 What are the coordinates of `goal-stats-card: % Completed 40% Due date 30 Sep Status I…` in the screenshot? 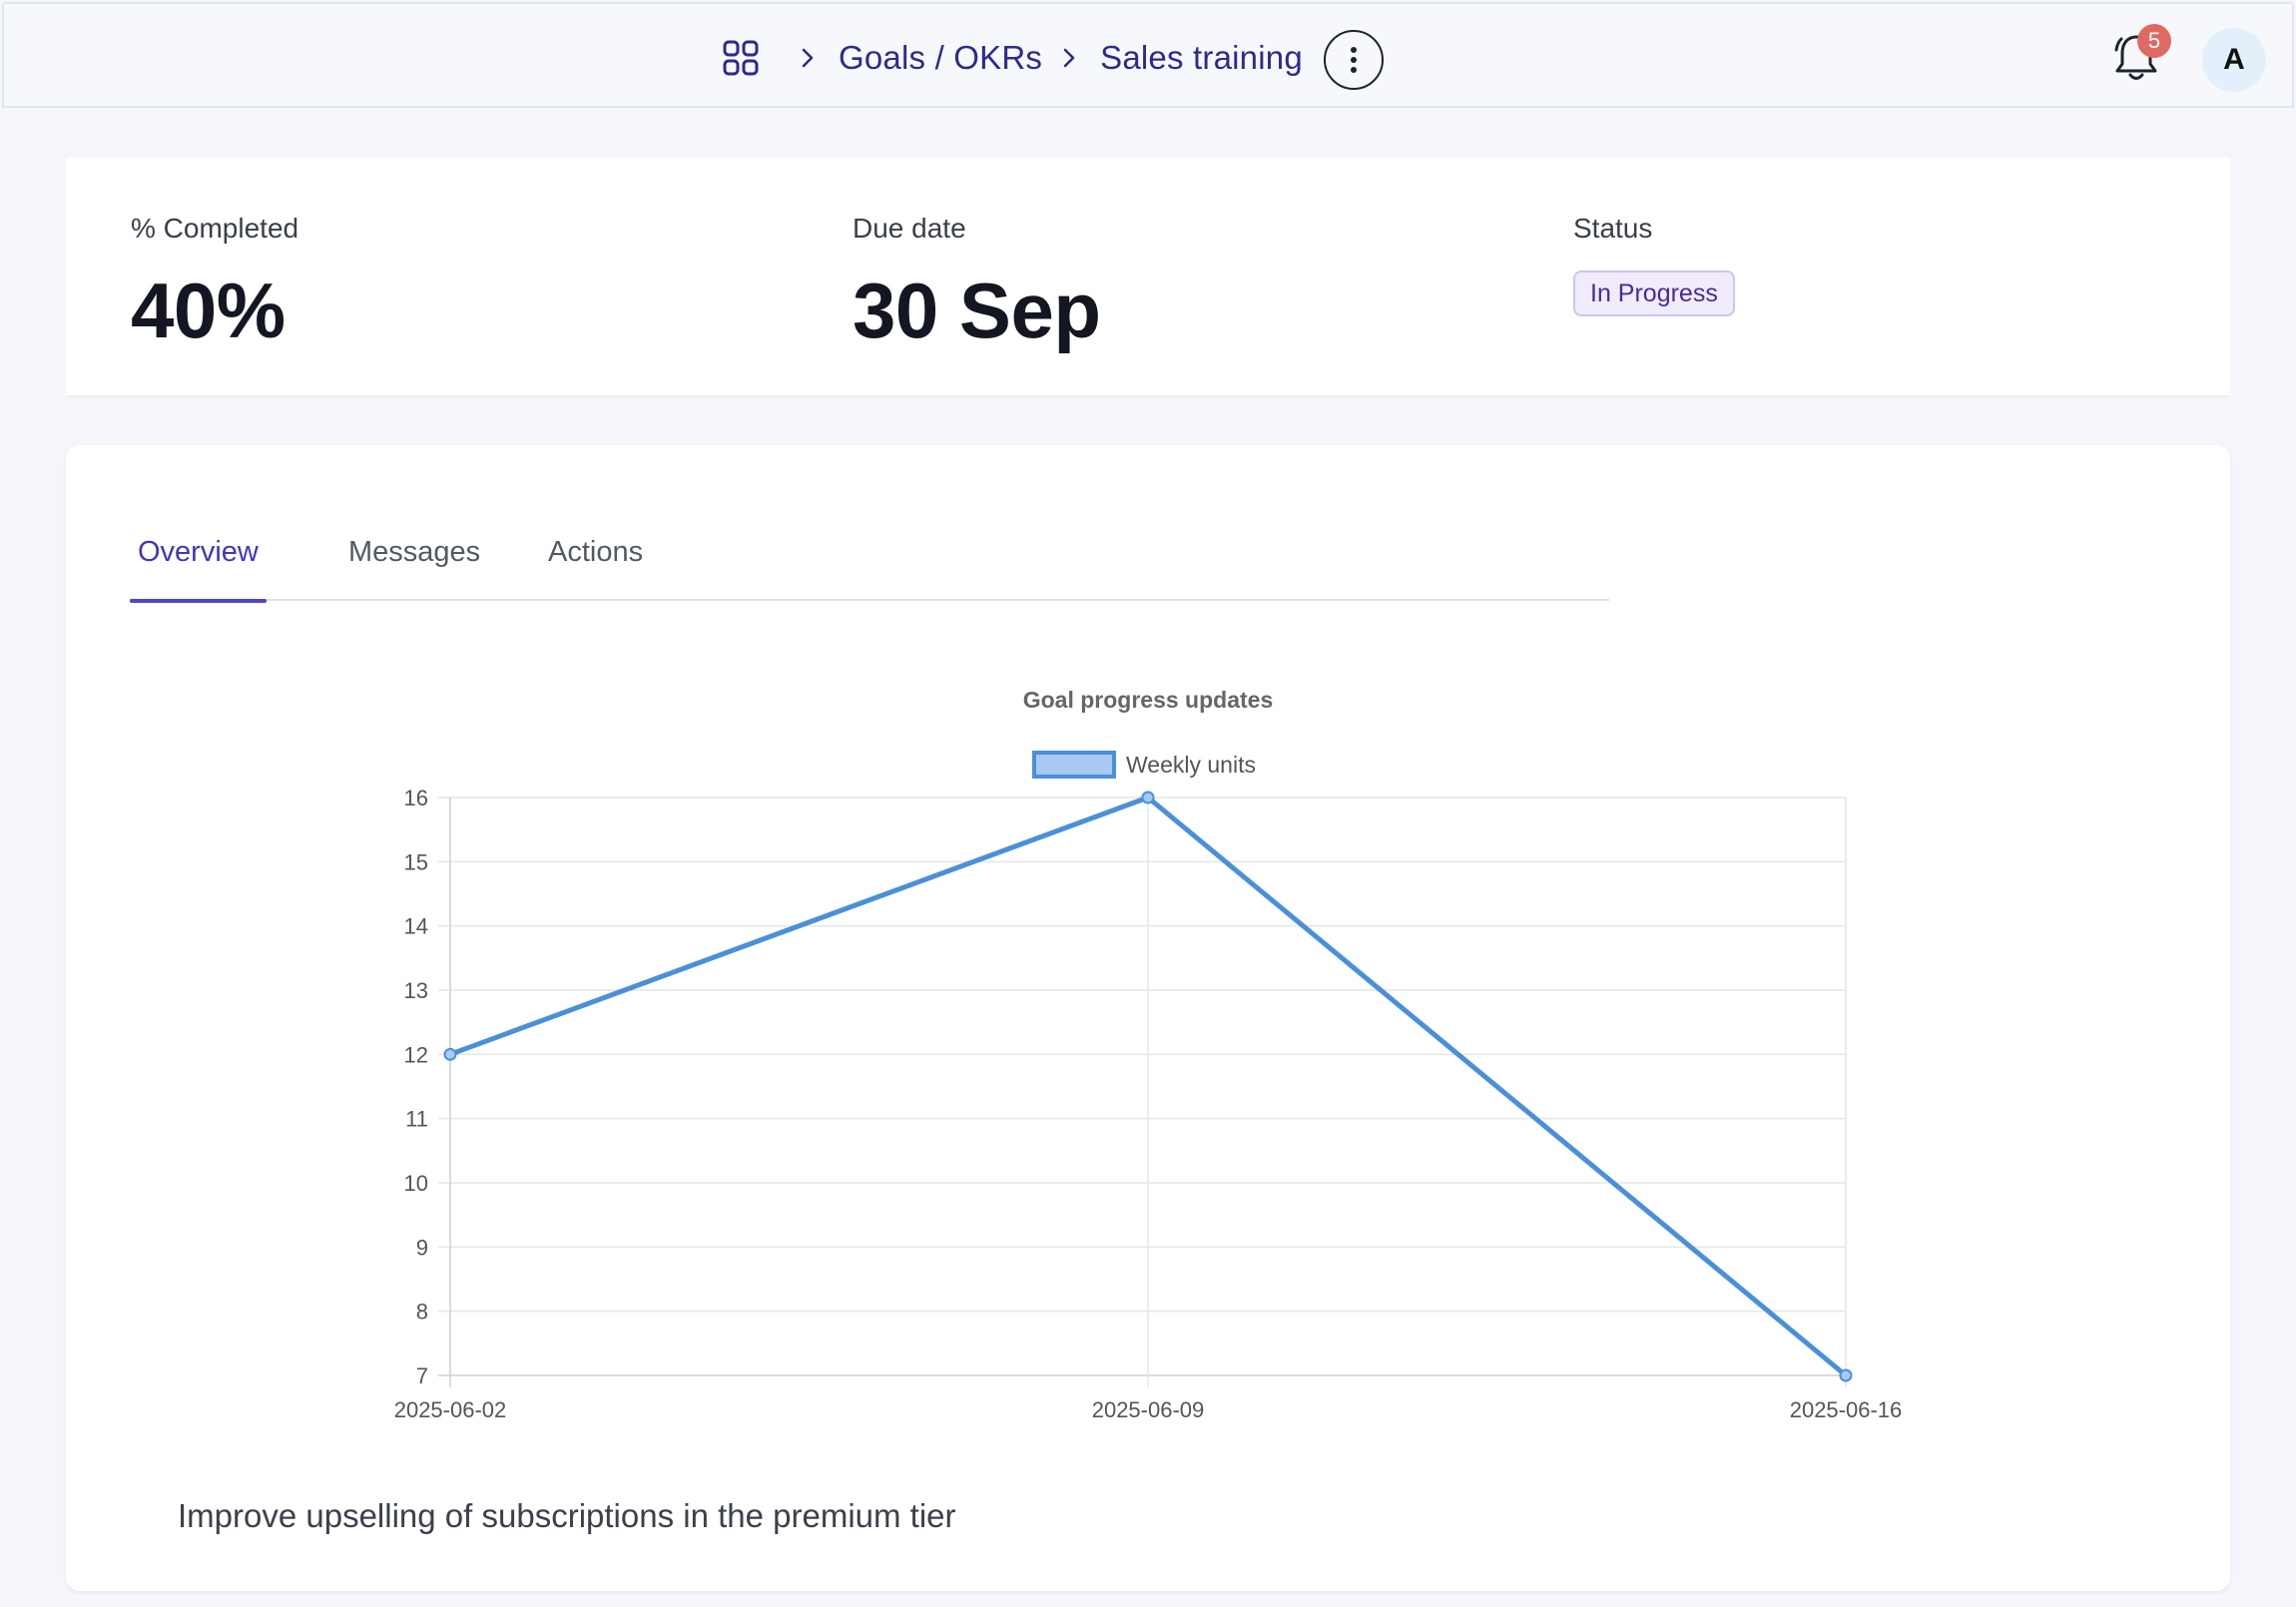 It's located at (1148, 277).